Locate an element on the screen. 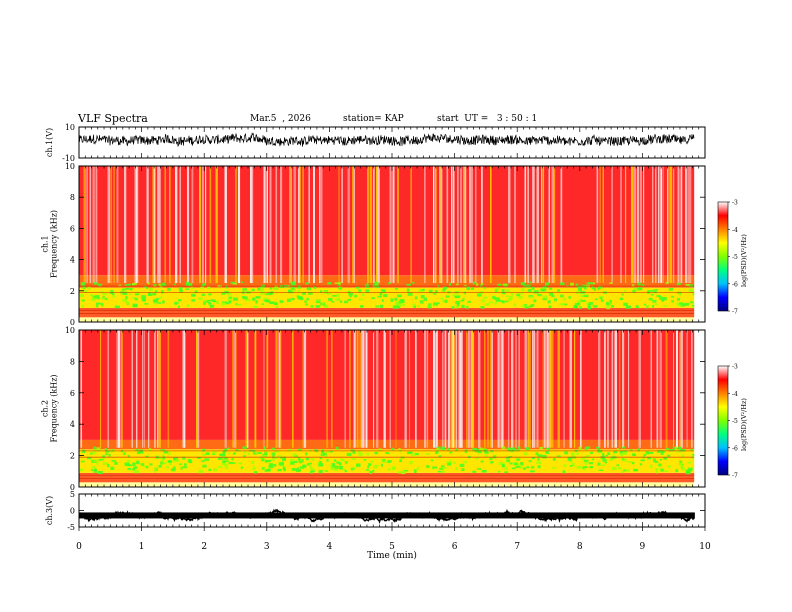 Image resolution: width=792 pixels, height=612 pixels. y-tick-label: 0 is located at coordinates (72, 511).